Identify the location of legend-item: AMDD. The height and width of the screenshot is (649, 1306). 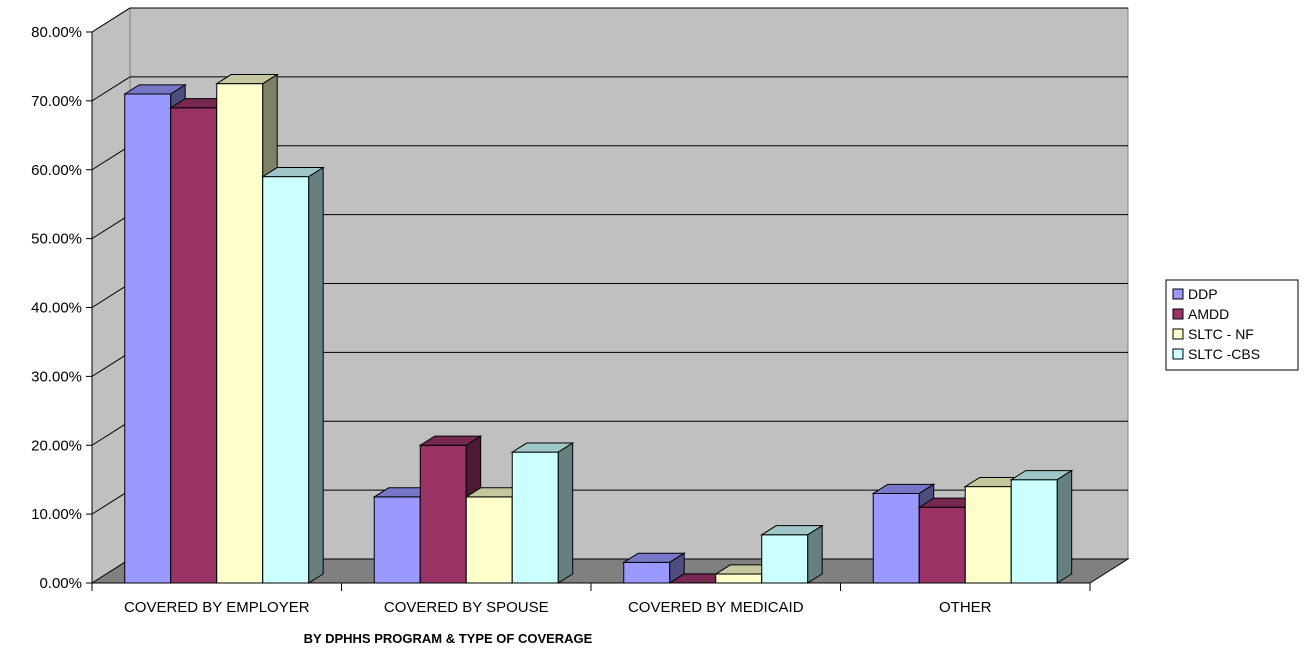
(1200, 314).